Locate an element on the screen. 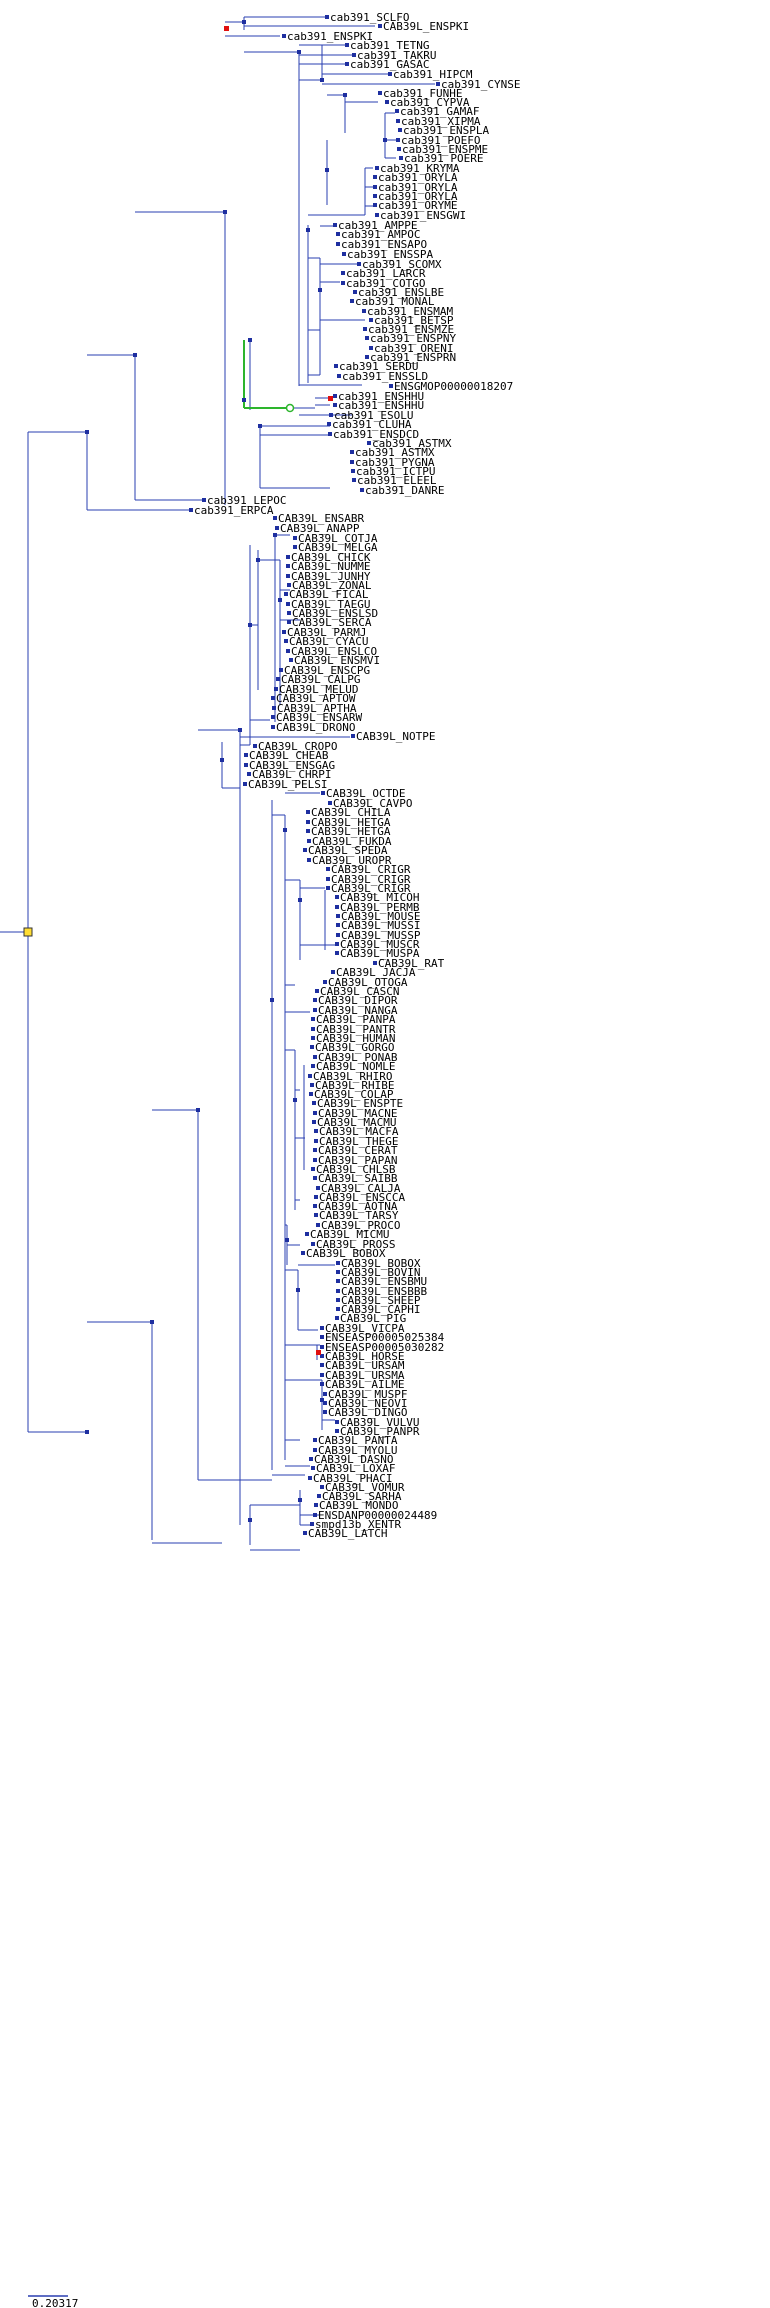  leaf-label: CAB39L_PANTR is located at coordinates (356, 1029).